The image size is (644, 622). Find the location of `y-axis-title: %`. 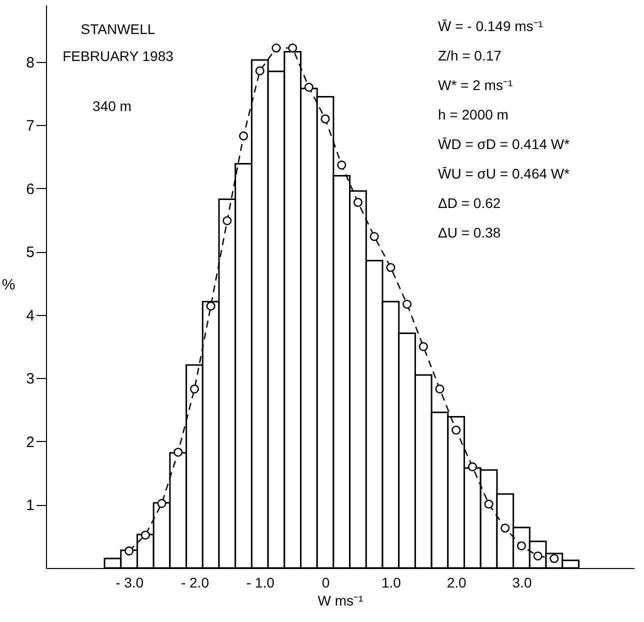

y-axis-title: % is located at coordinates (9, 285).